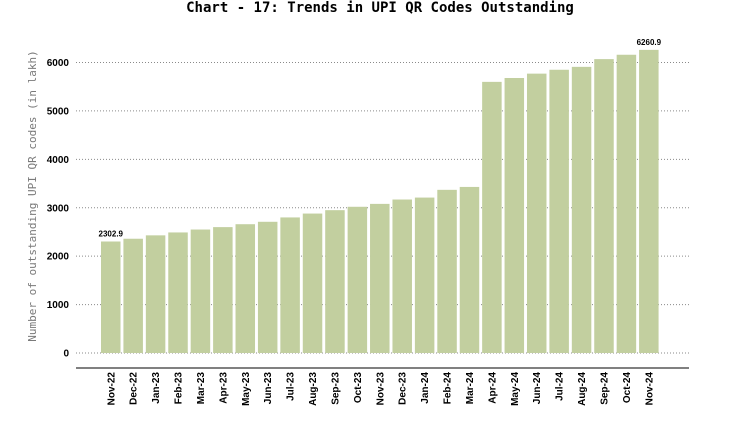  What do you see at coordinates (470, 388) in the screenshot?
I see `x-tick-label-Mar-24: Mar-24` at bounding box center [470, 388].